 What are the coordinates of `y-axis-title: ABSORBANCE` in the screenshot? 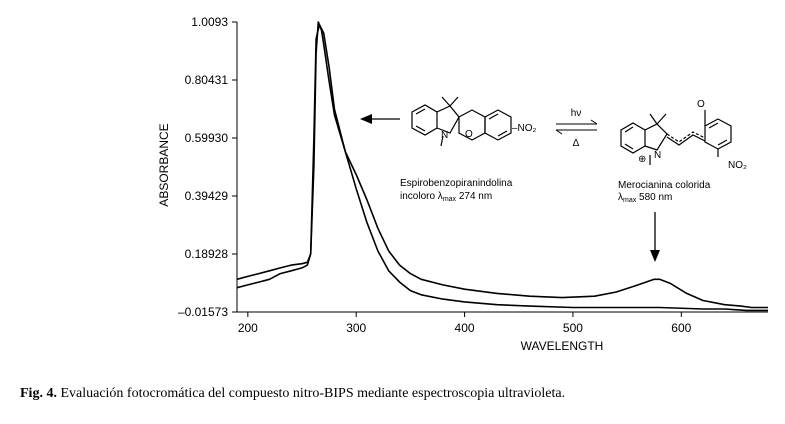 It's located at (164, 164).